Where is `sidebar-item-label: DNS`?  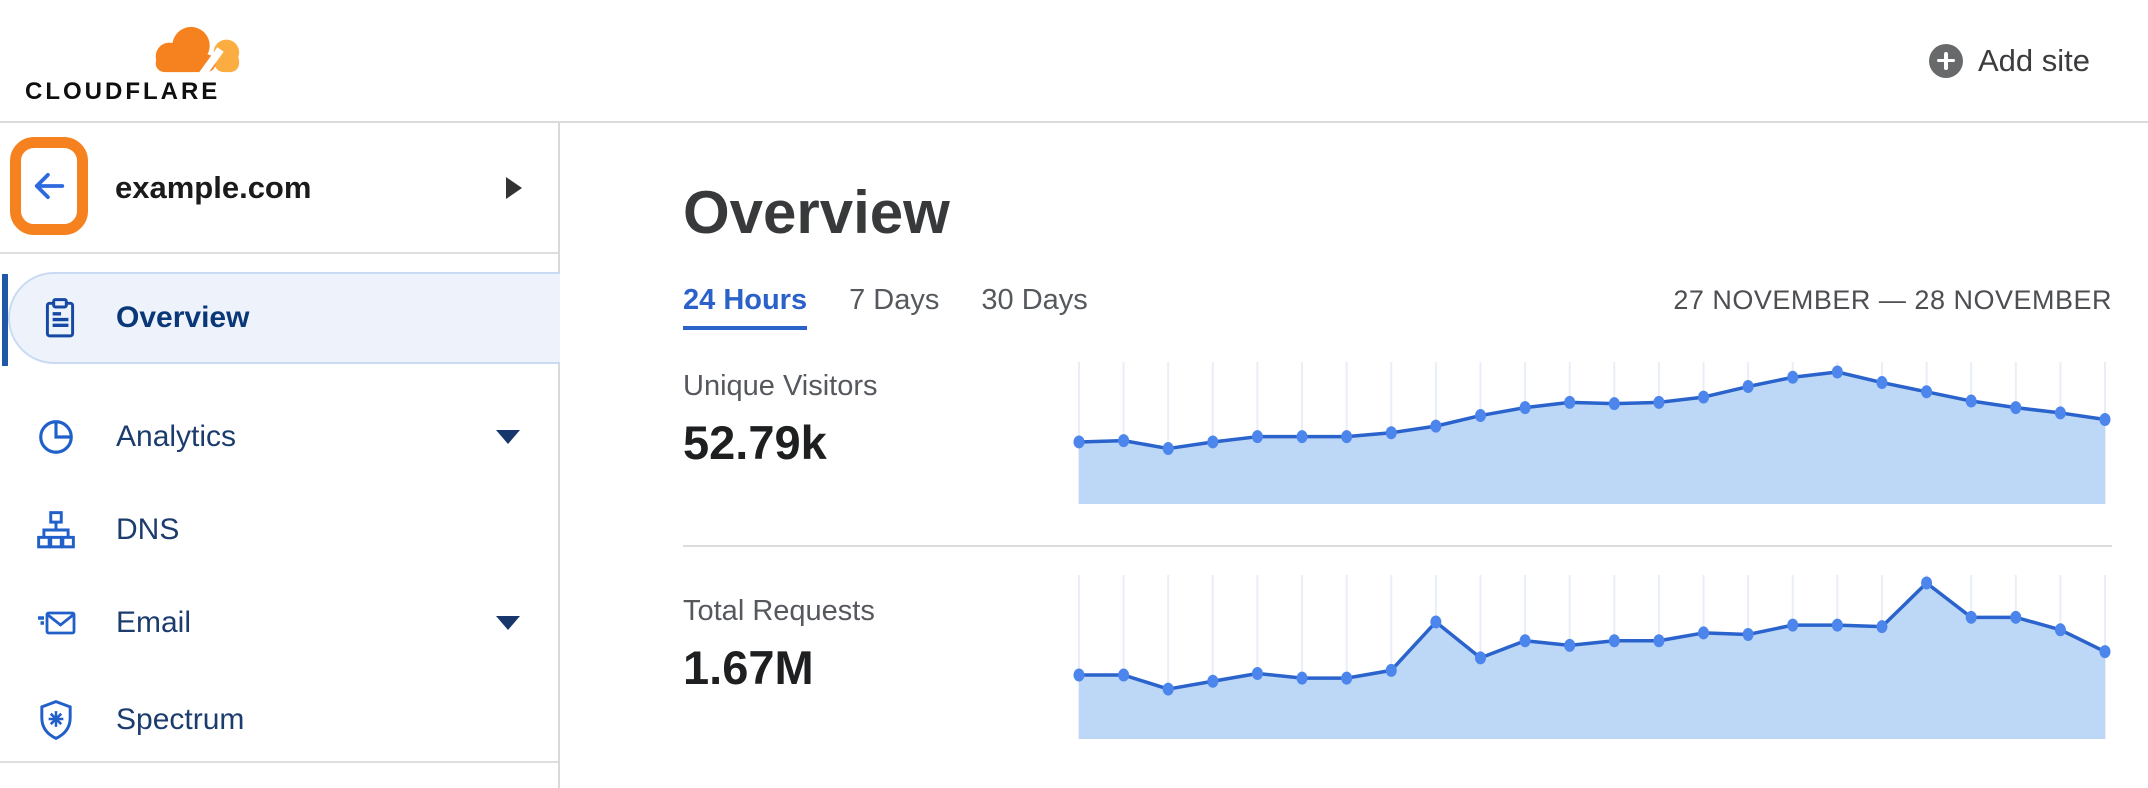
sidebar-item-label: DNS is located at coordinates (148, 529).